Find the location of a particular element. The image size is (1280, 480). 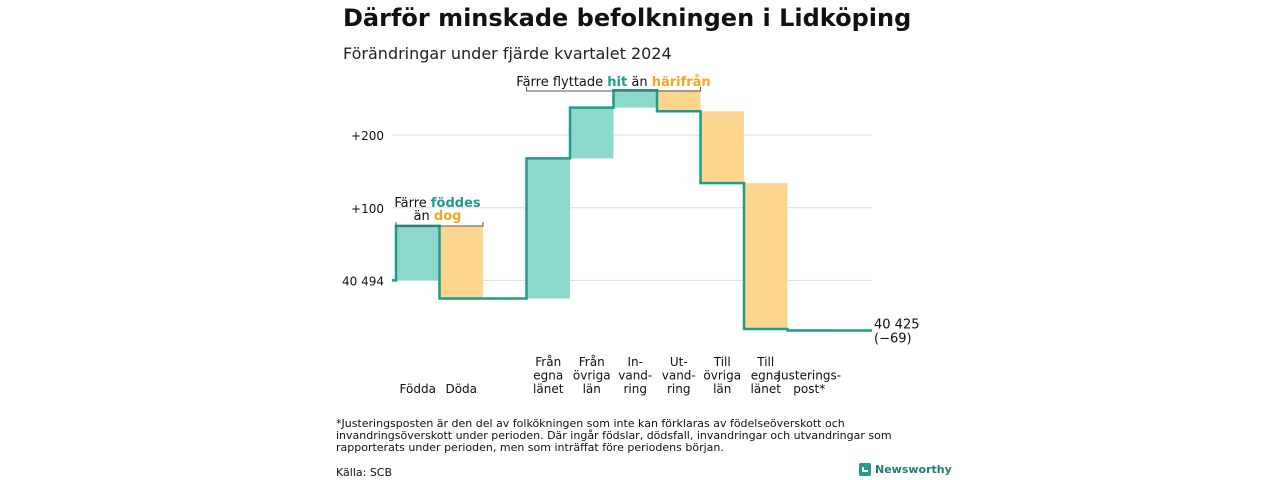

end-value-label: (−69) is located at coordinates (893, 338).